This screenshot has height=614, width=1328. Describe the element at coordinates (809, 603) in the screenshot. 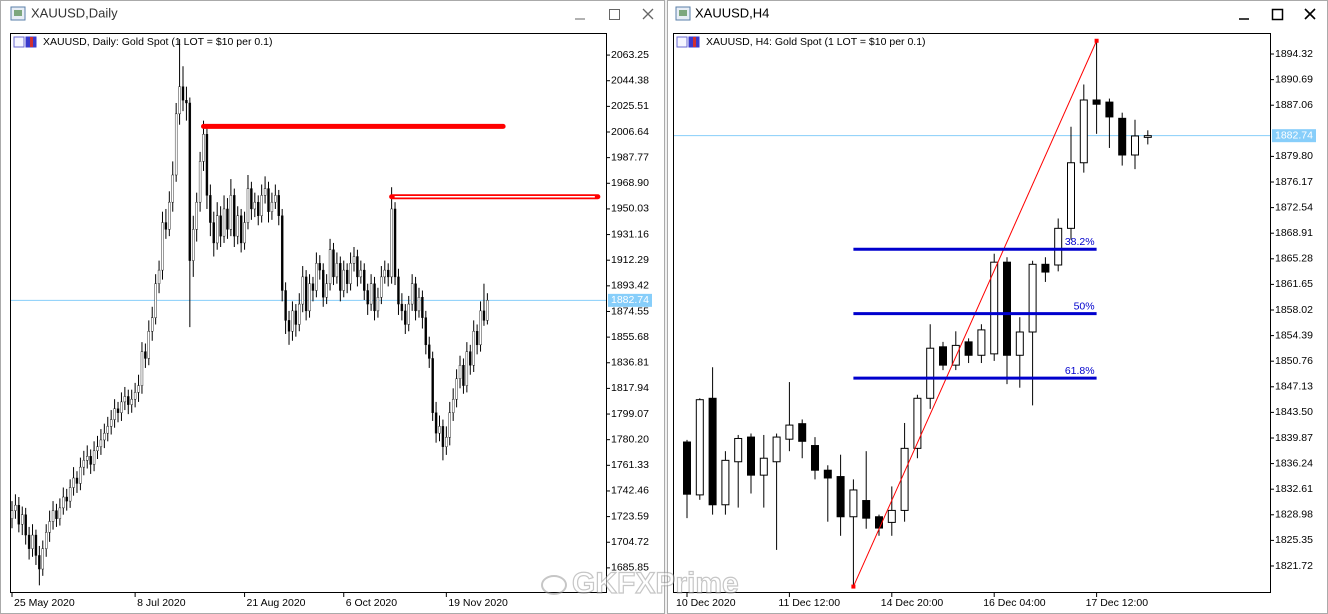

I see `x-tick-label: 11 Dec 12:00` at that location.